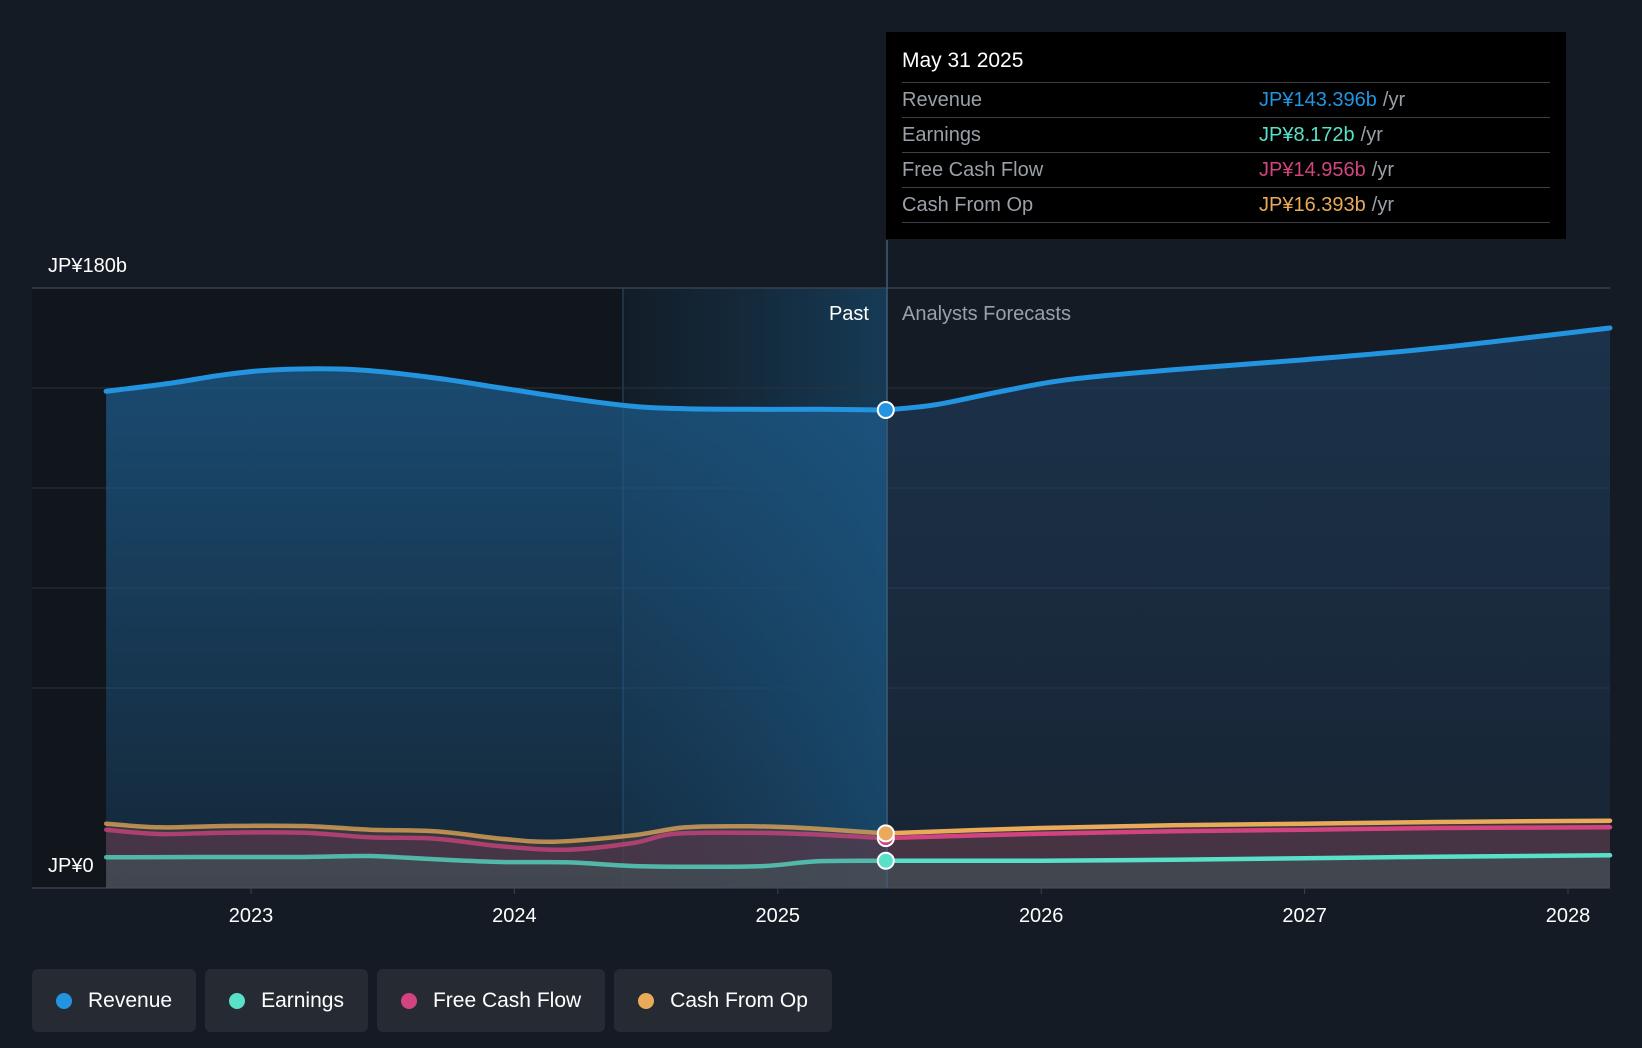 This screenshot has height=1048, width=1642. What do you see at coordinates (885, 410) in the screenshot?
I see `revenue-point` at bounding box center [885, 410].